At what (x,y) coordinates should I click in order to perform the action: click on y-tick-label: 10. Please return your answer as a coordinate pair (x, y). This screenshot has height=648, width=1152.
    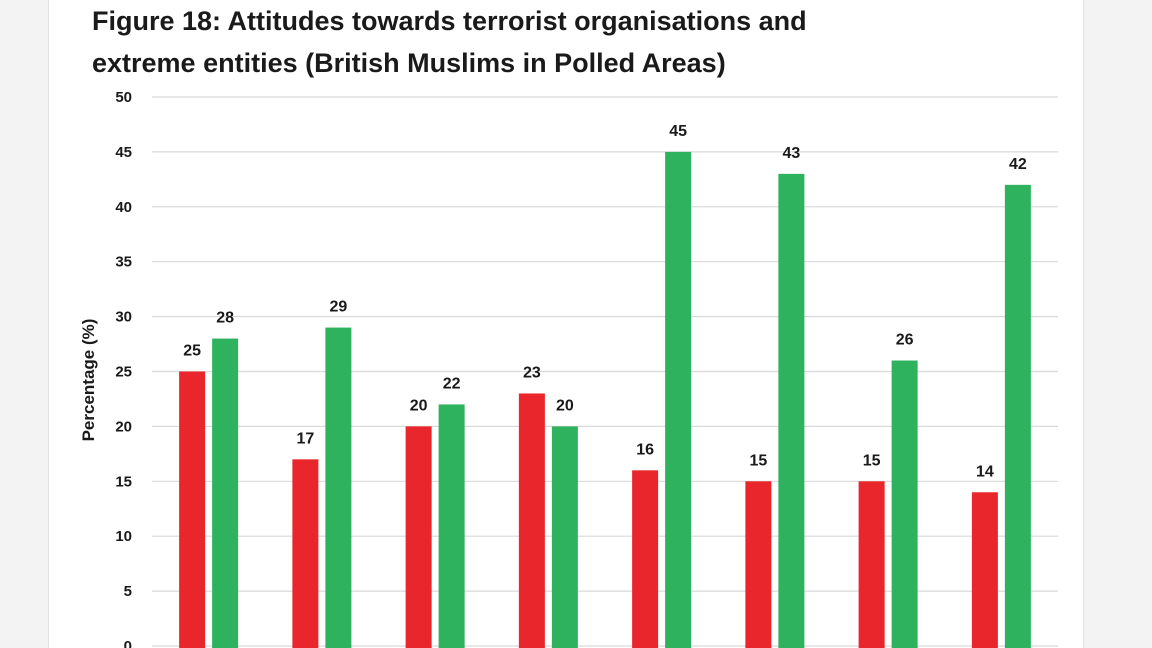
    Looking at the image, I should click on (123, 536).